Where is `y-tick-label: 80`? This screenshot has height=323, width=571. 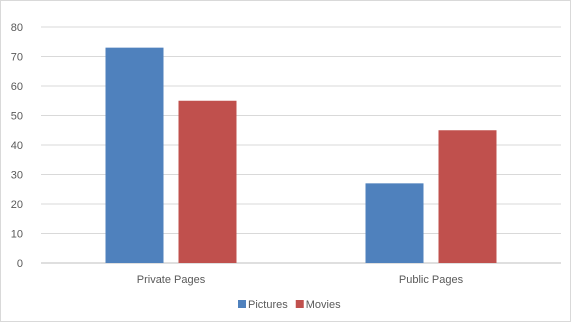 y-tick-label: 80 is located at coordinates (17, 28).